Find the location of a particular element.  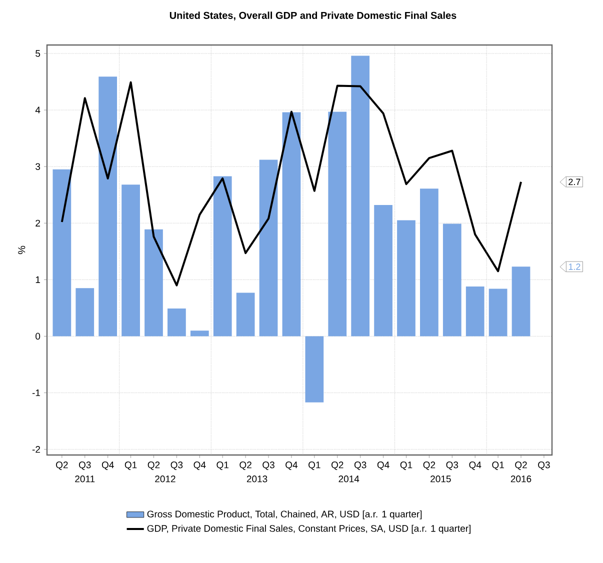

y-tick-label: -2 is located at coordinates (36, 449).